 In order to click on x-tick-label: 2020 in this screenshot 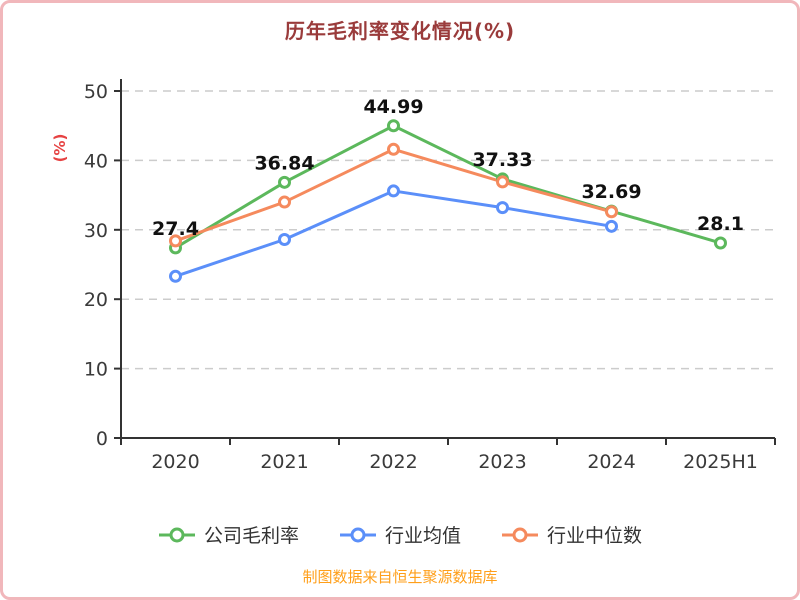, I will do `click(175, 462)`.